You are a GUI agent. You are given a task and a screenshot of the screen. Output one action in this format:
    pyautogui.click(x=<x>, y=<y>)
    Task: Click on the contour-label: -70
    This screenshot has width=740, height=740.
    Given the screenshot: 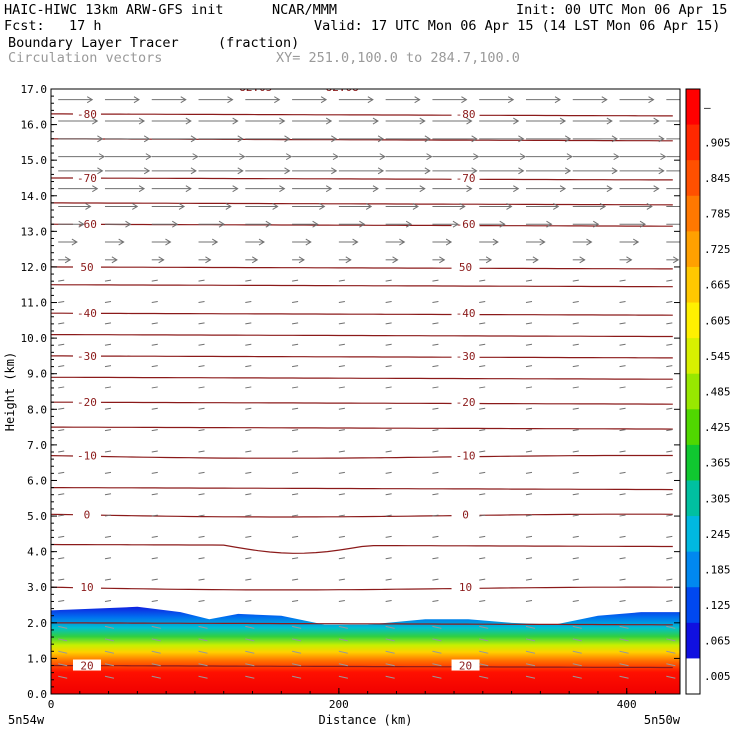 What is the action you would take?
    pyautogui.click(x=466, y=178)
    